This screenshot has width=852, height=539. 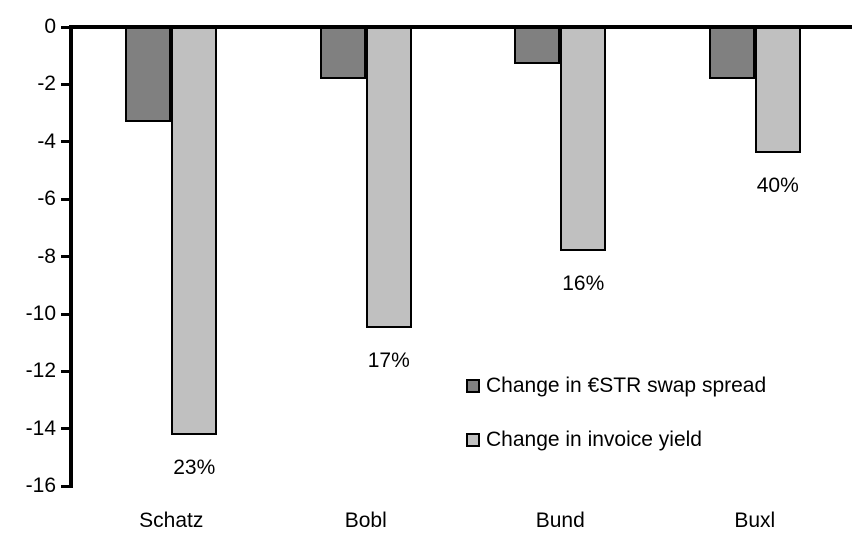 What do you see at coordinates (365, 520) in the screenshot?
I see `category-label-bobl: Bobl` at bounding box center [365, 520].